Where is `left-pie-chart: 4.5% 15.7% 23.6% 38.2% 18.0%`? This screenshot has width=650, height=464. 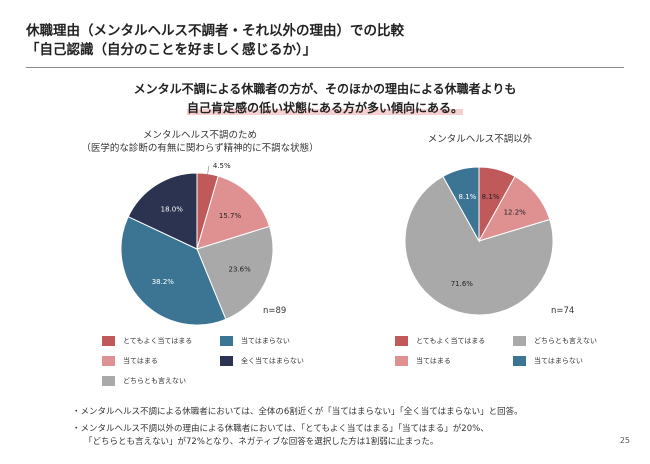
left-pie-chart: 4.5% 15.7% 23.6% 38.2% 18.0% is located at coordinates (197, 244).